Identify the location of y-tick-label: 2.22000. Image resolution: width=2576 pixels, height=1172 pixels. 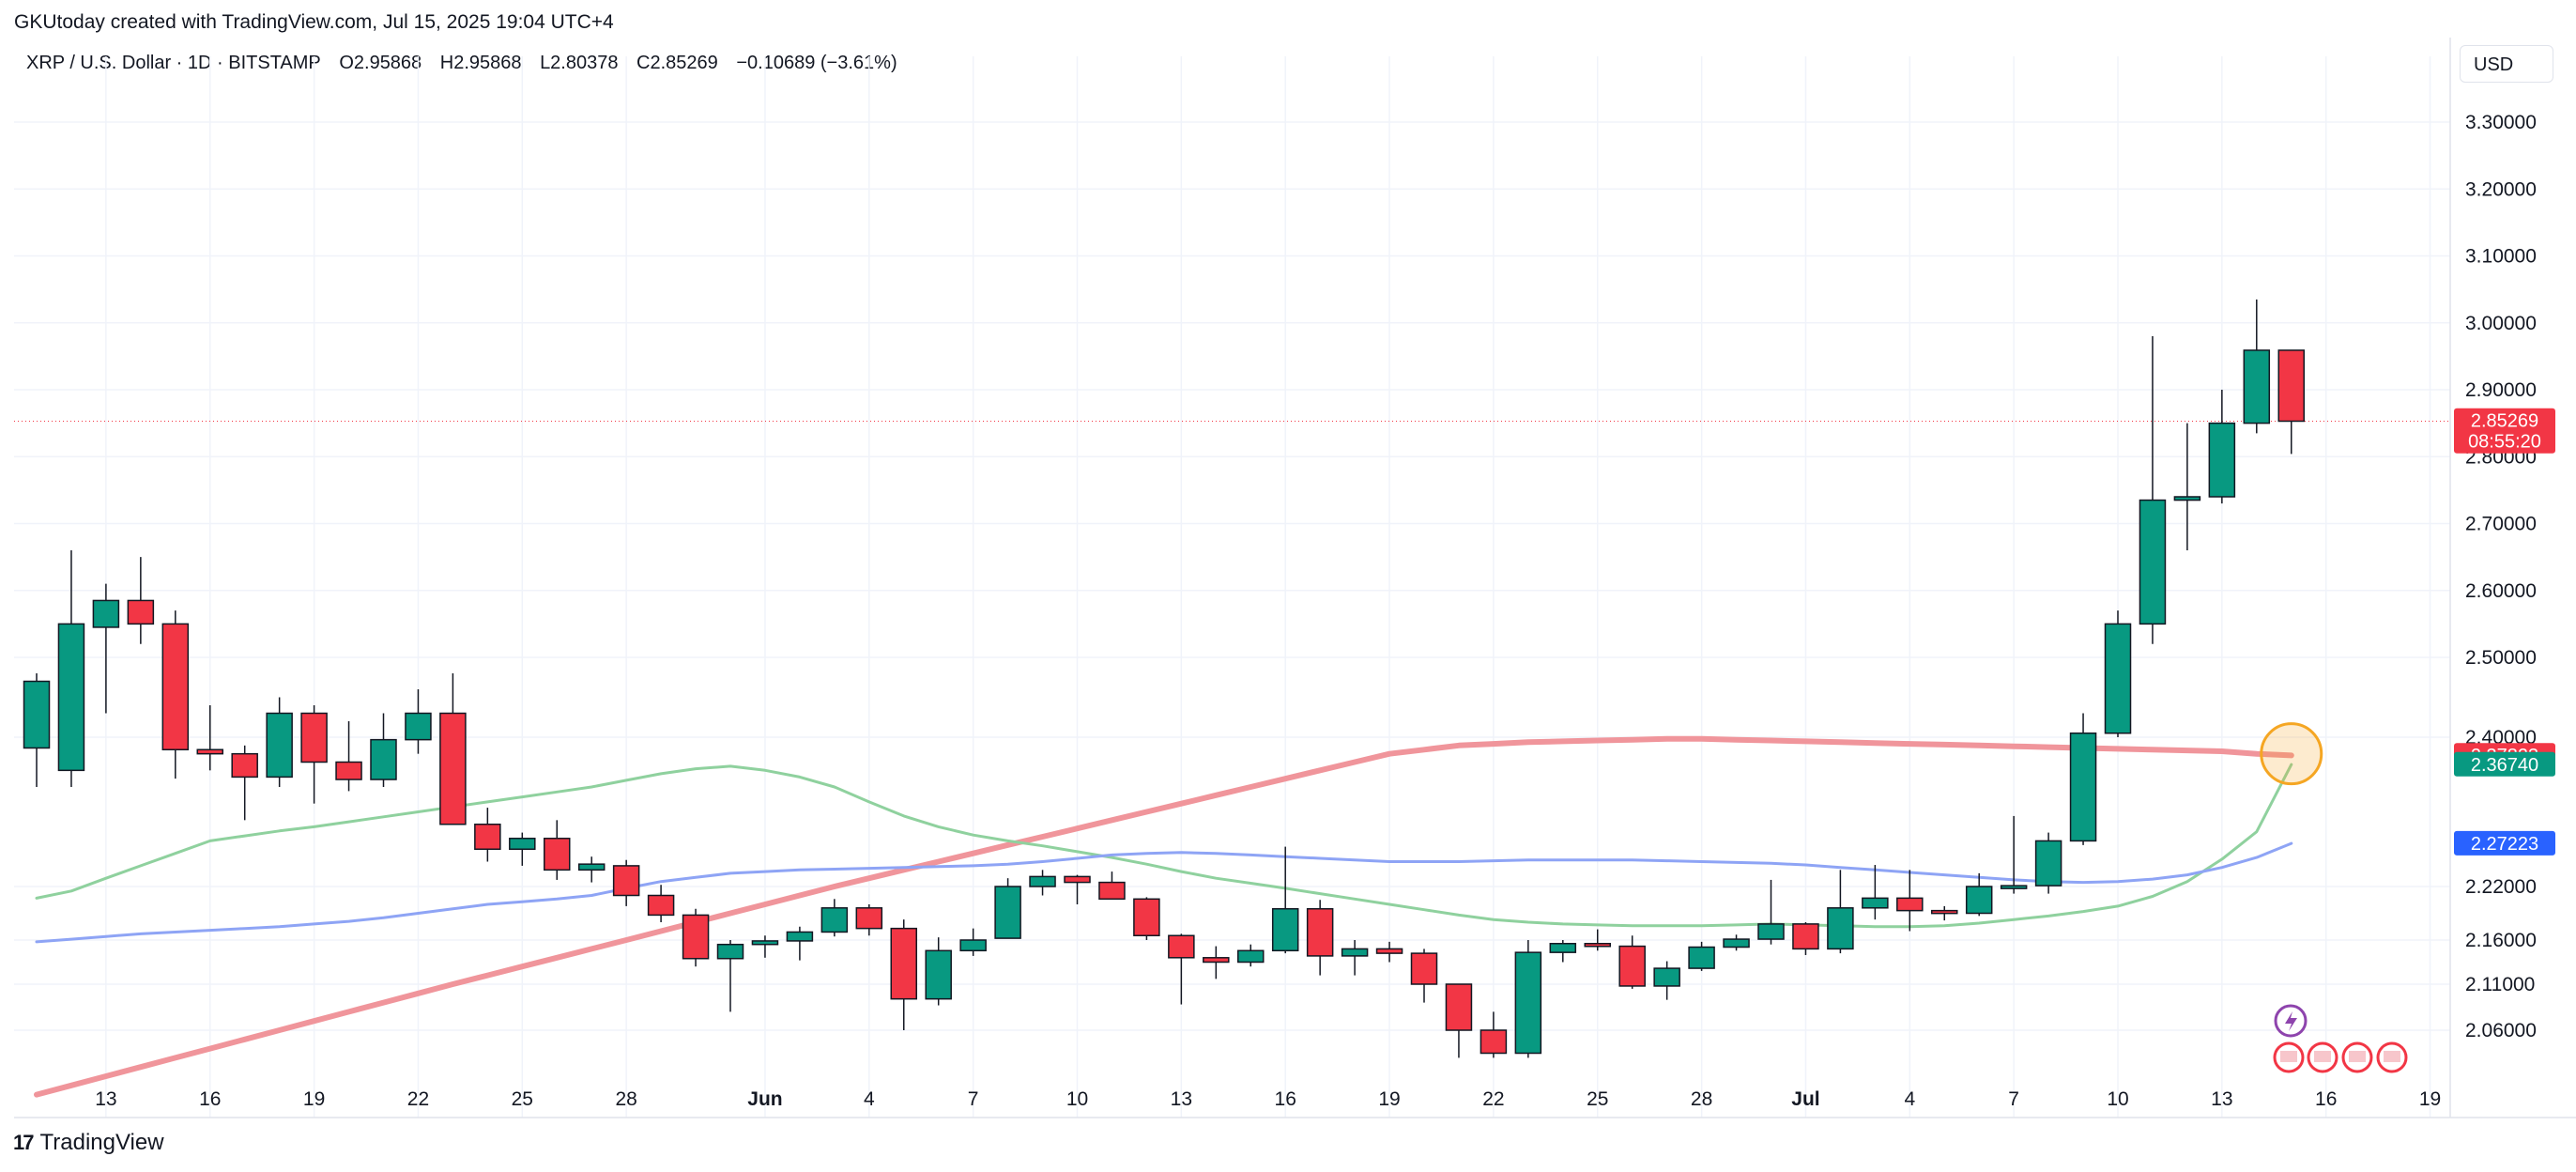
(2501, 887).